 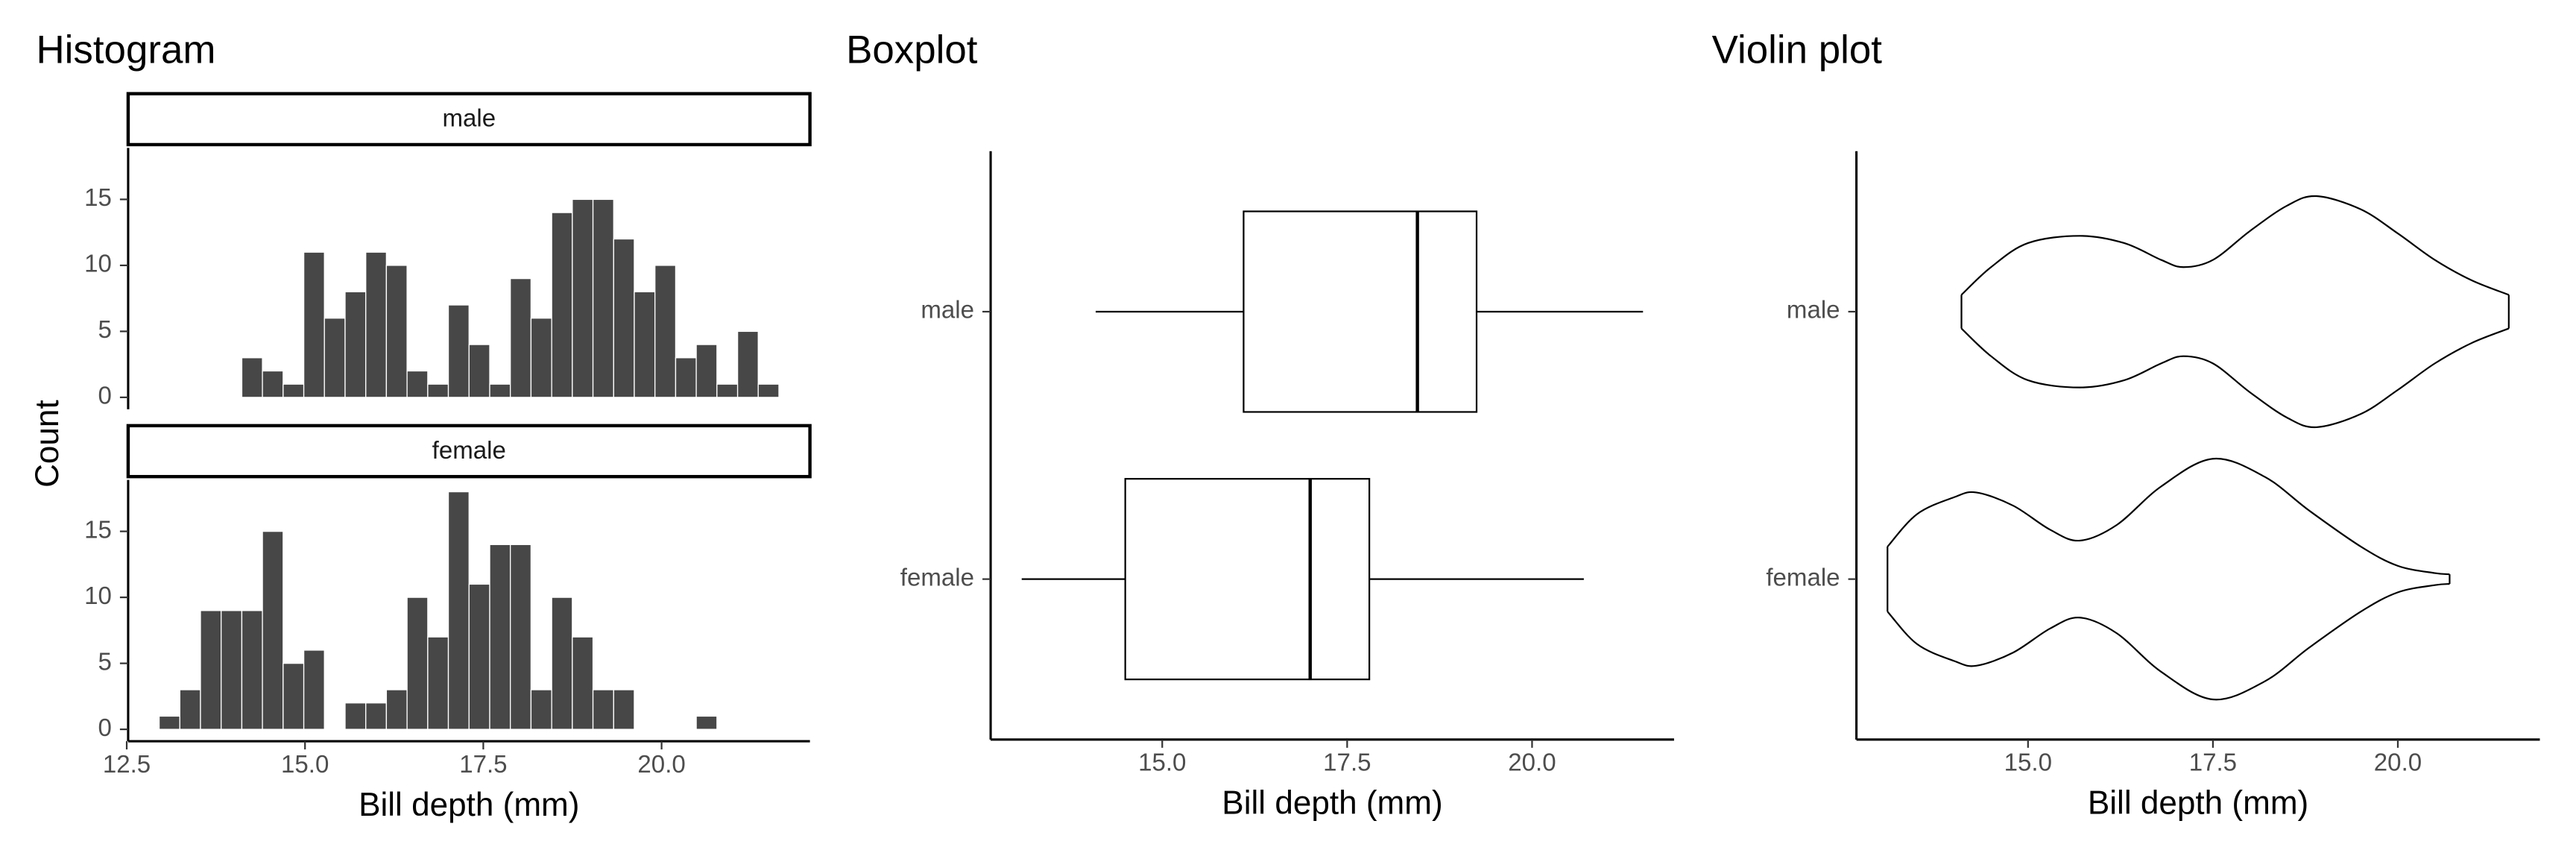 What do you see at coordinates (127, 764) in the screenshot?
I see `x-tick-label: 12.5` at bounding box center [127, 764].